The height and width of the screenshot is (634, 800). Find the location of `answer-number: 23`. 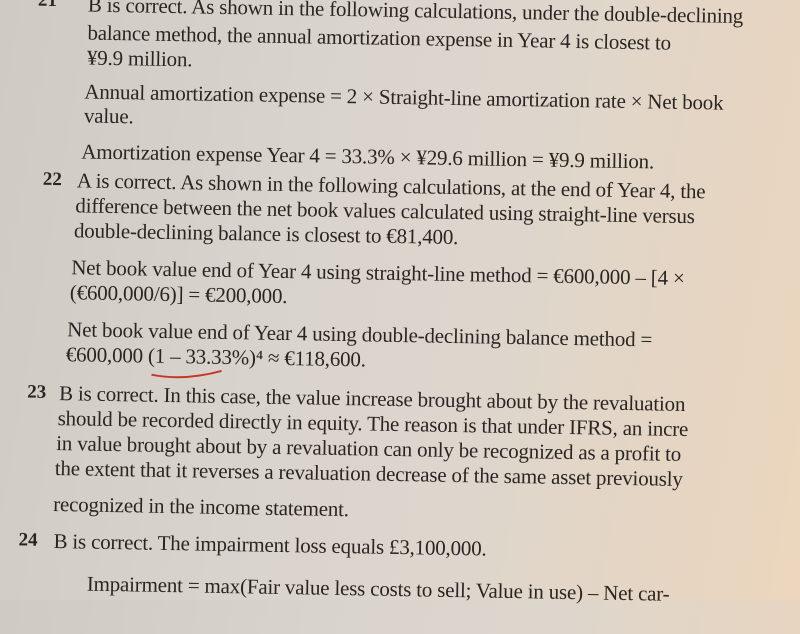

answer-number: 23 is located at coordinates (36, 392).